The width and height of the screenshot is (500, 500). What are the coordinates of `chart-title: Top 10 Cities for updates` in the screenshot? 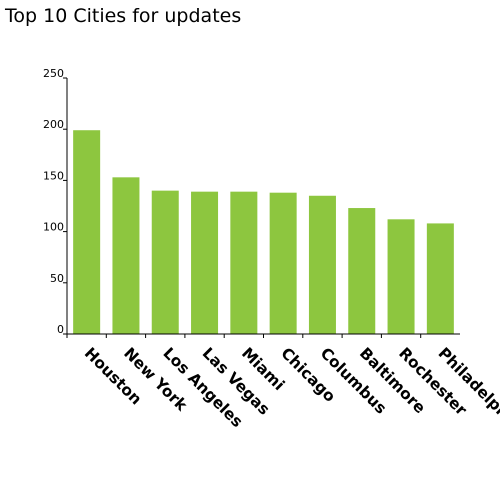 It's located at (123, 16).